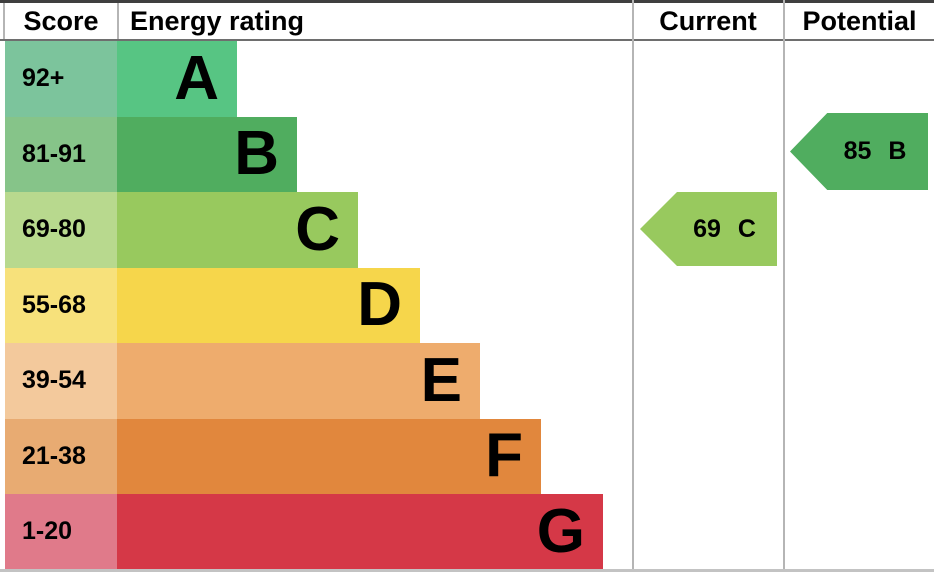 This screenshot has width=934, height=578. What do you see at coordinates (217, 20) in the screenshot?
I see `header-energy-rating: Energy rating` at bounding box center [217, 20].